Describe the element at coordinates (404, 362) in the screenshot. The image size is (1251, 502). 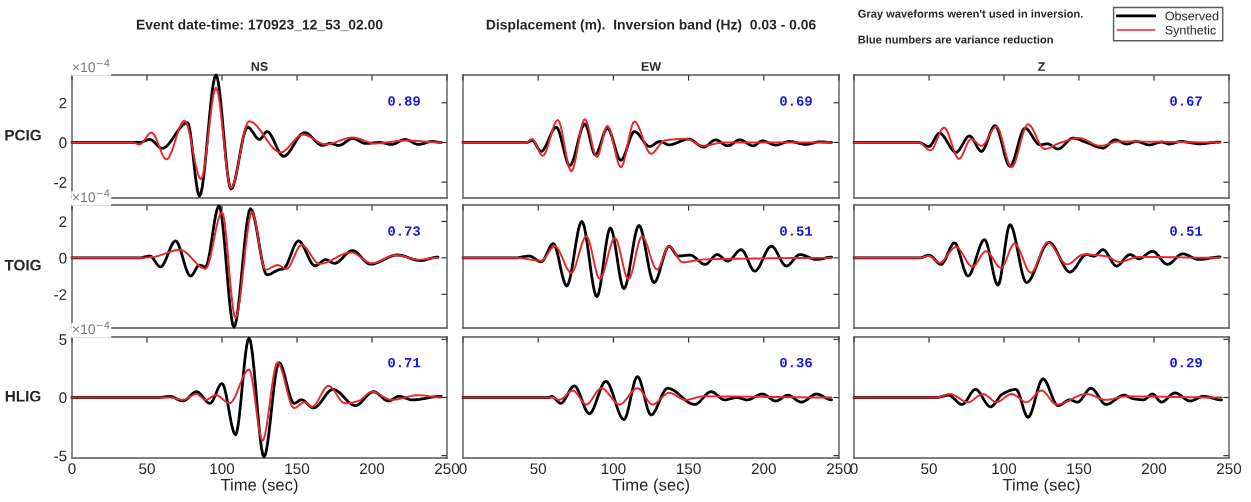
I see `annotation: 0.71` at that location.